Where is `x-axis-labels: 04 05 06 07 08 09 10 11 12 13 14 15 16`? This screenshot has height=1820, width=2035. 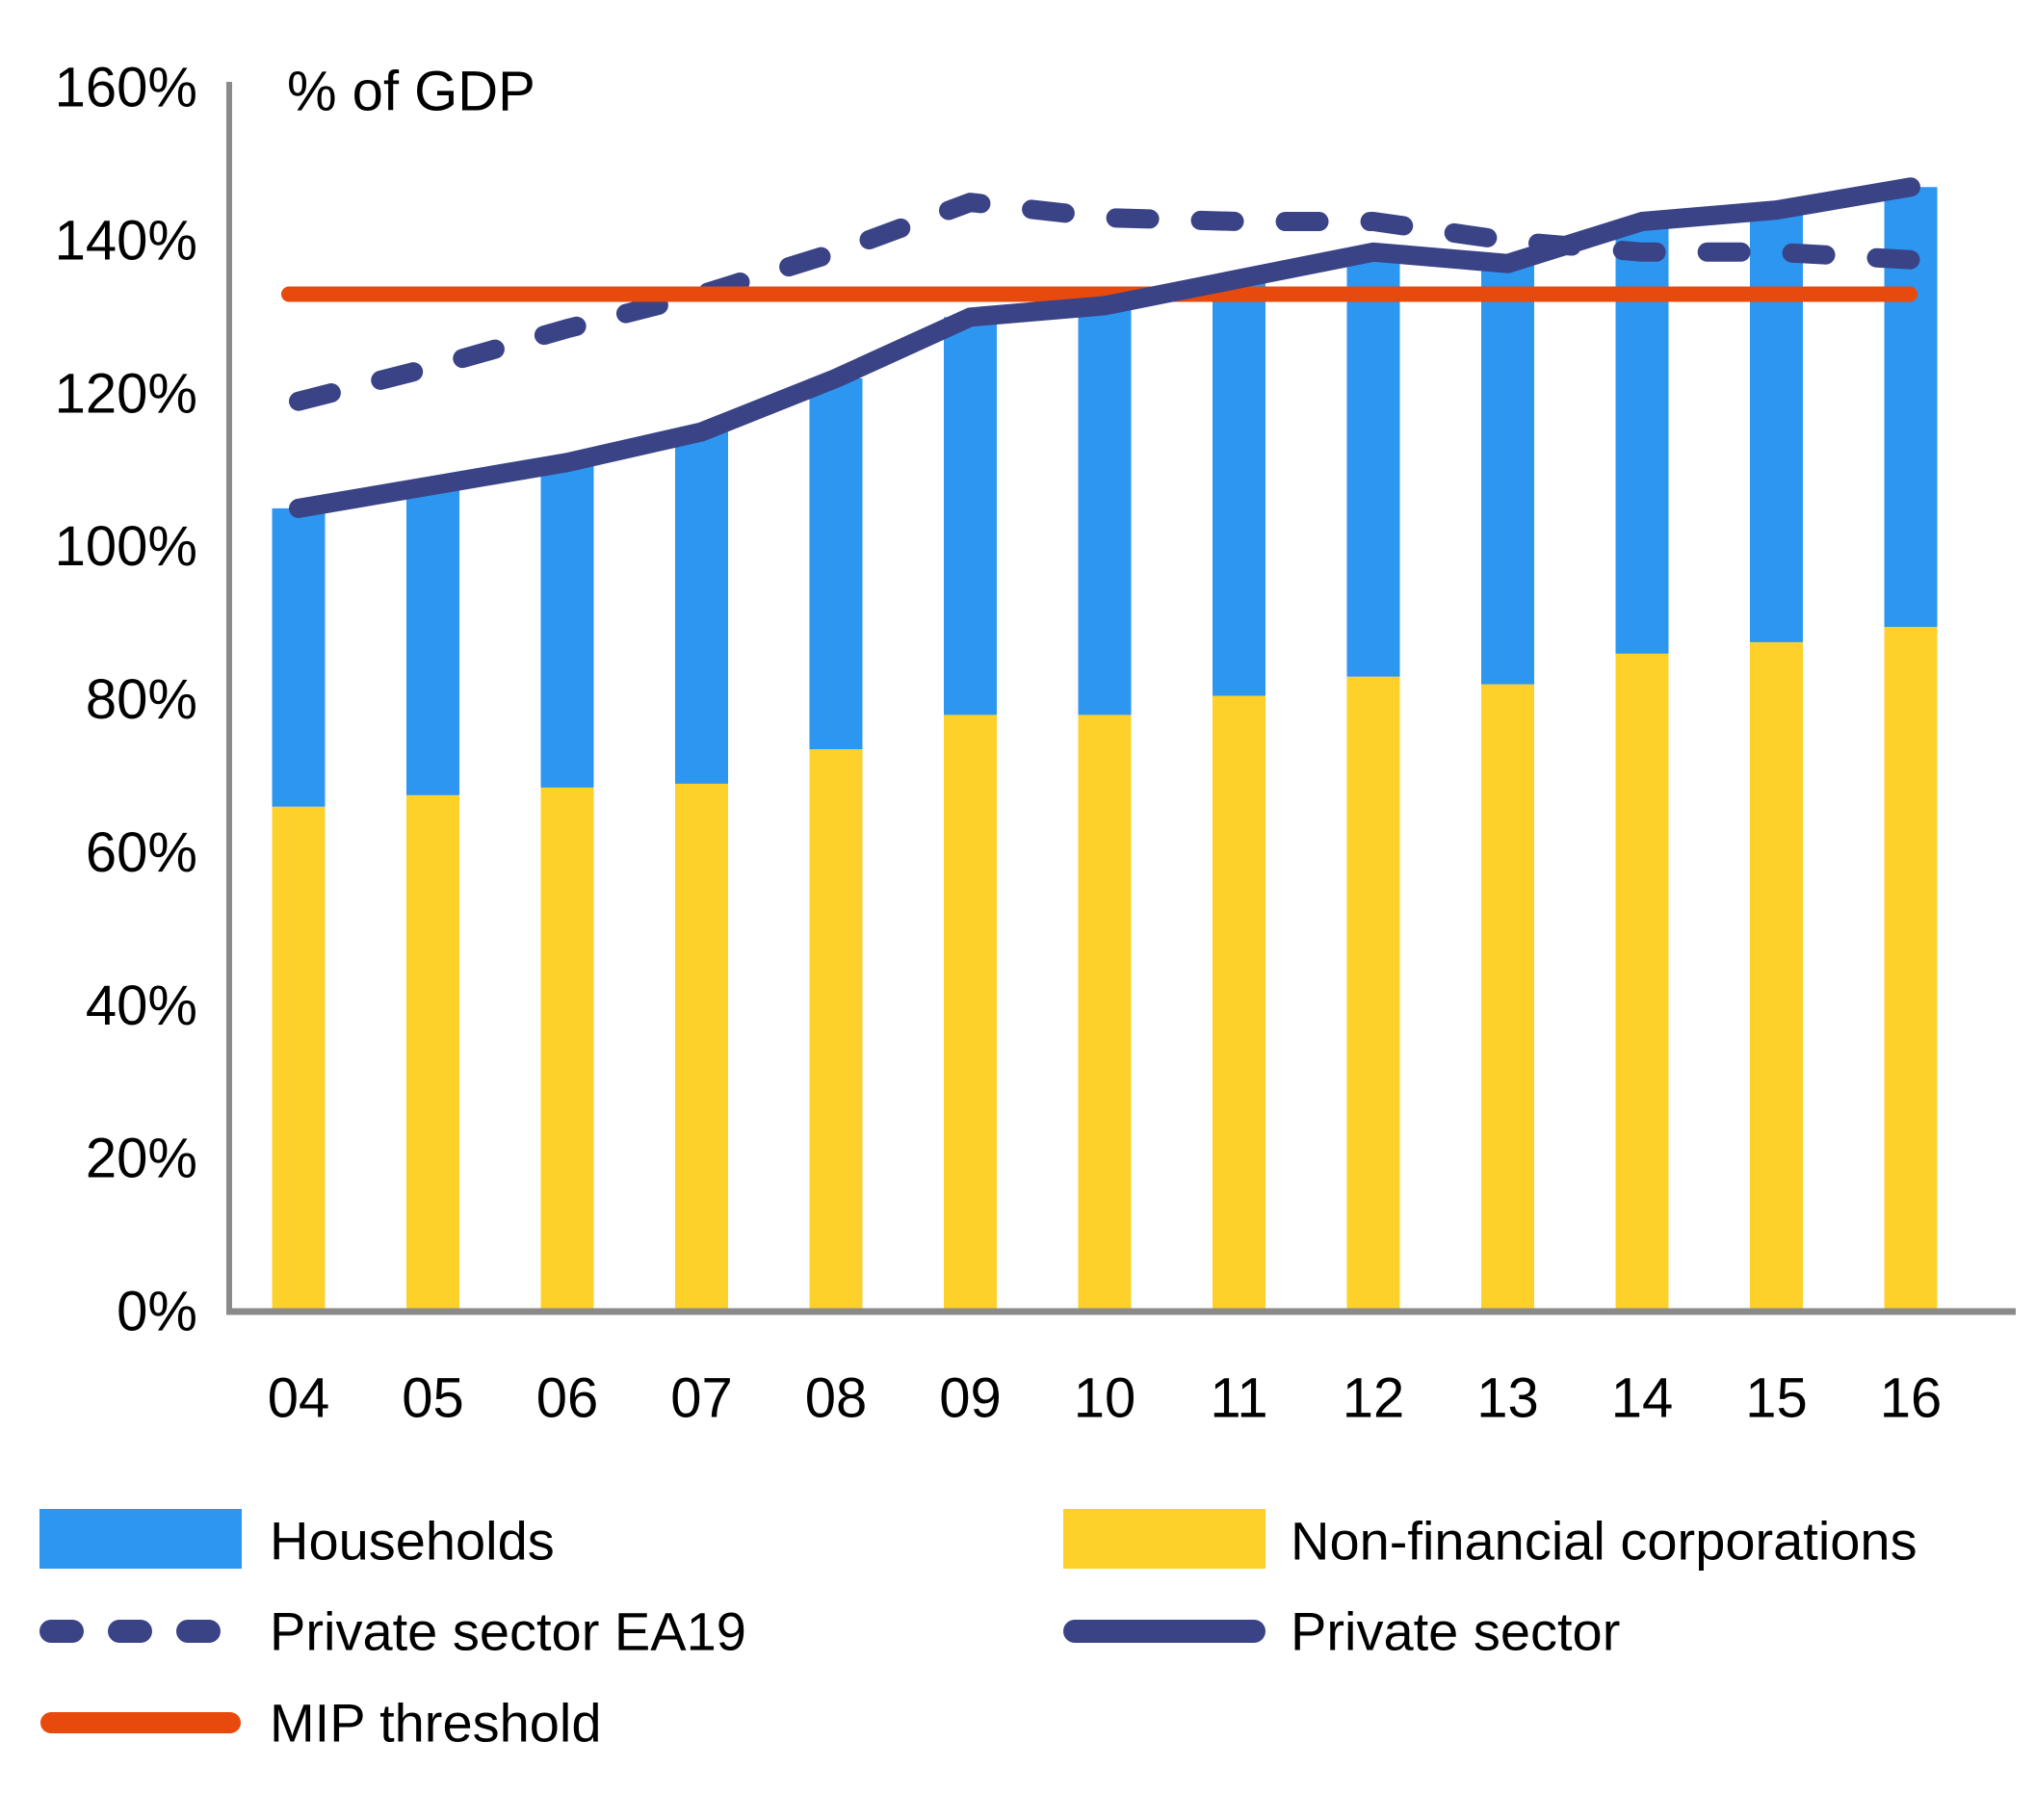 x-axis-labels: 04 05 06 07 08 09 10 11 12 13 14 15 16 is located at coordinates (1105, 1398).